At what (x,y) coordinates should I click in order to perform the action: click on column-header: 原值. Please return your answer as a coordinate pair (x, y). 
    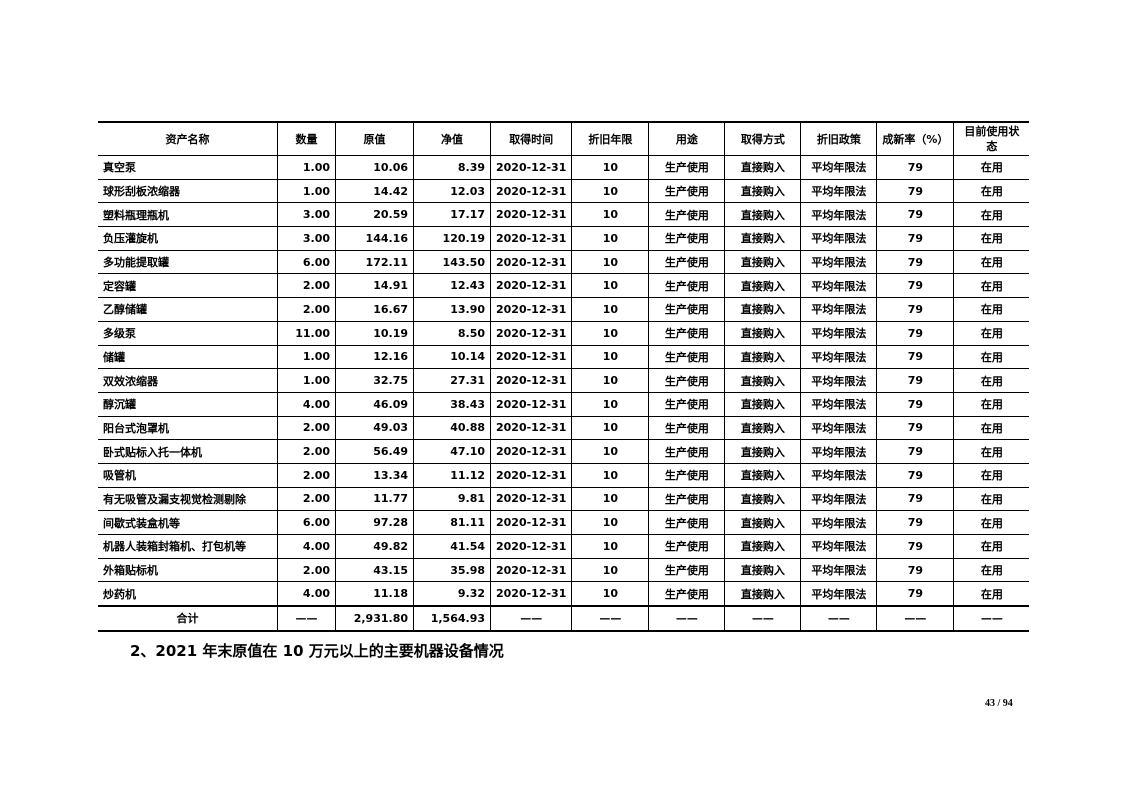
    Looking at the image, I should click on (374, 138).